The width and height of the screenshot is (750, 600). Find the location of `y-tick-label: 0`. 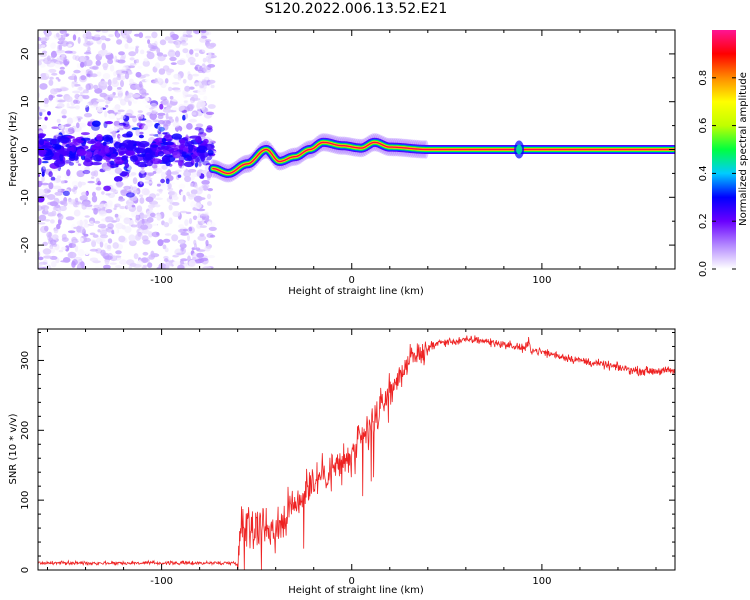

y-tick-label: 0 is located at coordinates (25, 149).